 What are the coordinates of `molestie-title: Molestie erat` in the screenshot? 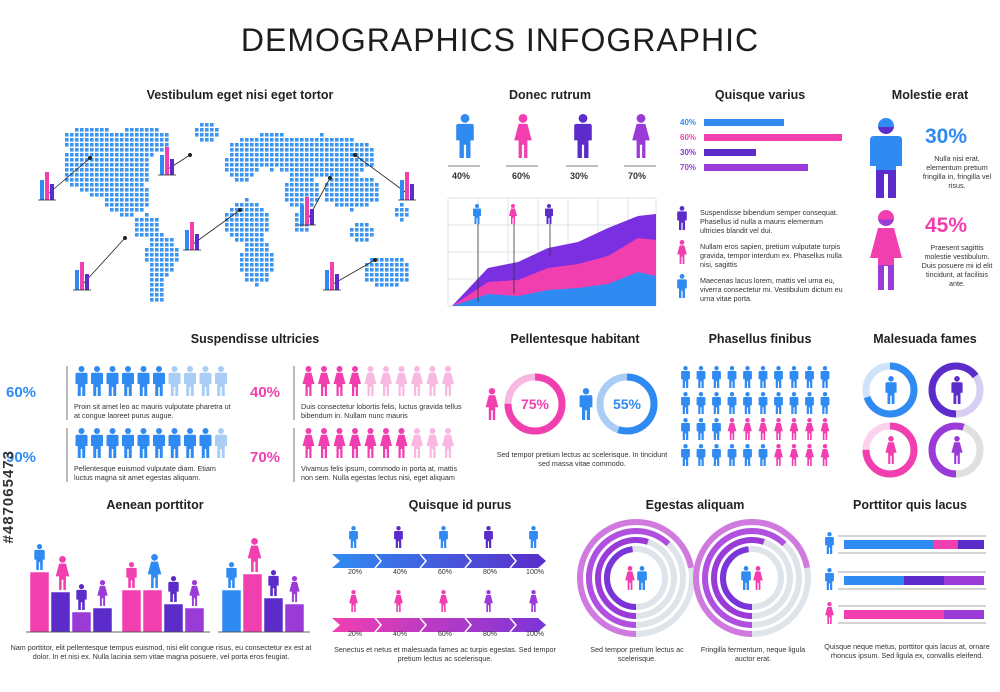 It's located at (930, 95).